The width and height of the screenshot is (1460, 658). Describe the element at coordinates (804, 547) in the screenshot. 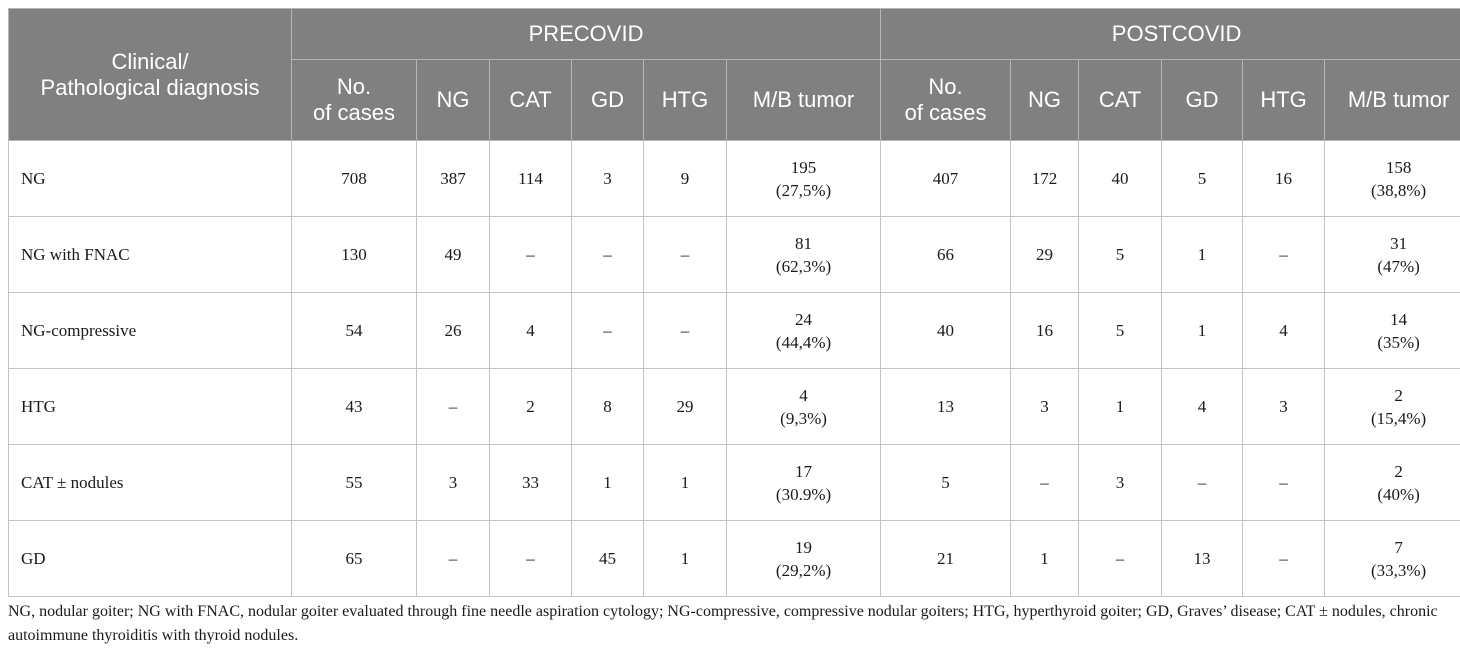

I see `pre-mb-count: 19` at that location.